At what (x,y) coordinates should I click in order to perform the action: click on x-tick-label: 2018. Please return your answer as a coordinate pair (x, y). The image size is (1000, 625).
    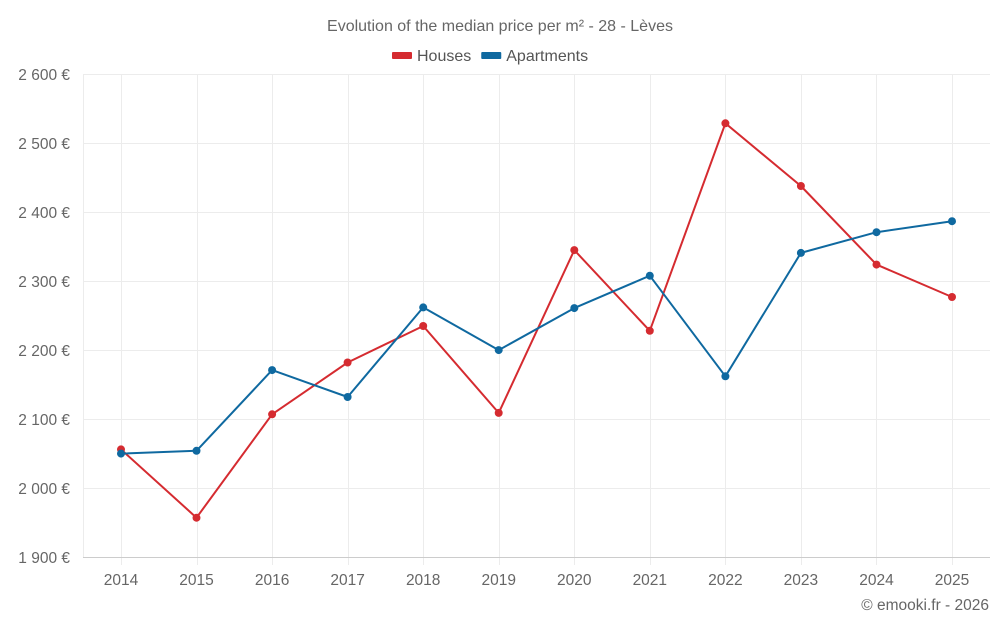
    Looking at the image, I should click on (423, 580).